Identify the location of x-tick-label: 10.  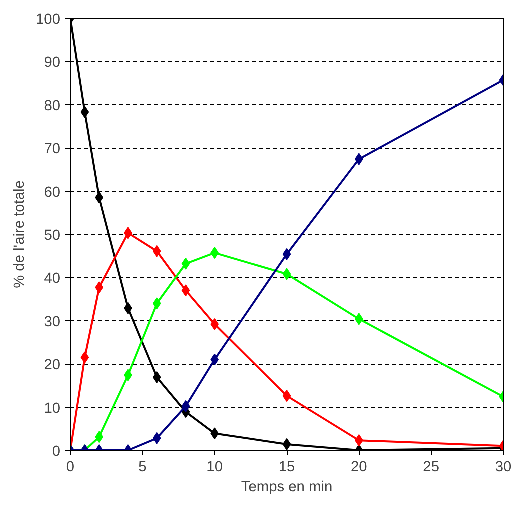
(214, 468).